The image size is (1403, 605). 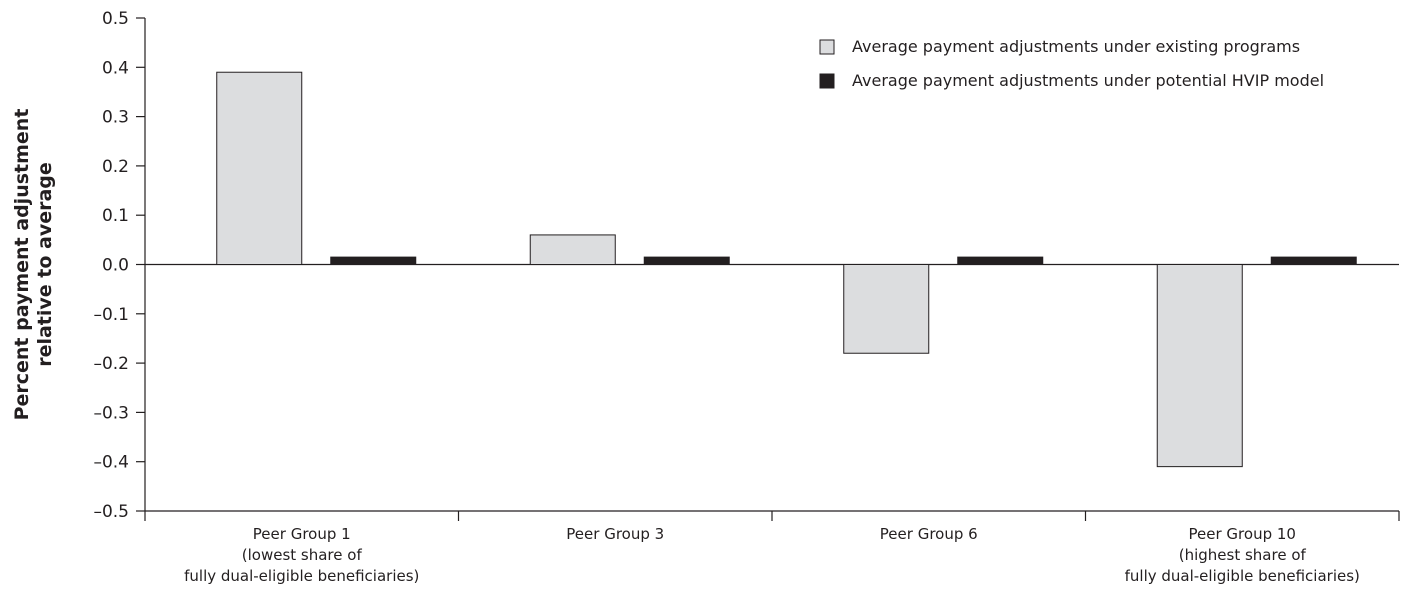 What do you see at coordinates (1199, 366) in the screenshot?
I see `bar-series1-cat4` at bounding box center [1199, 366].